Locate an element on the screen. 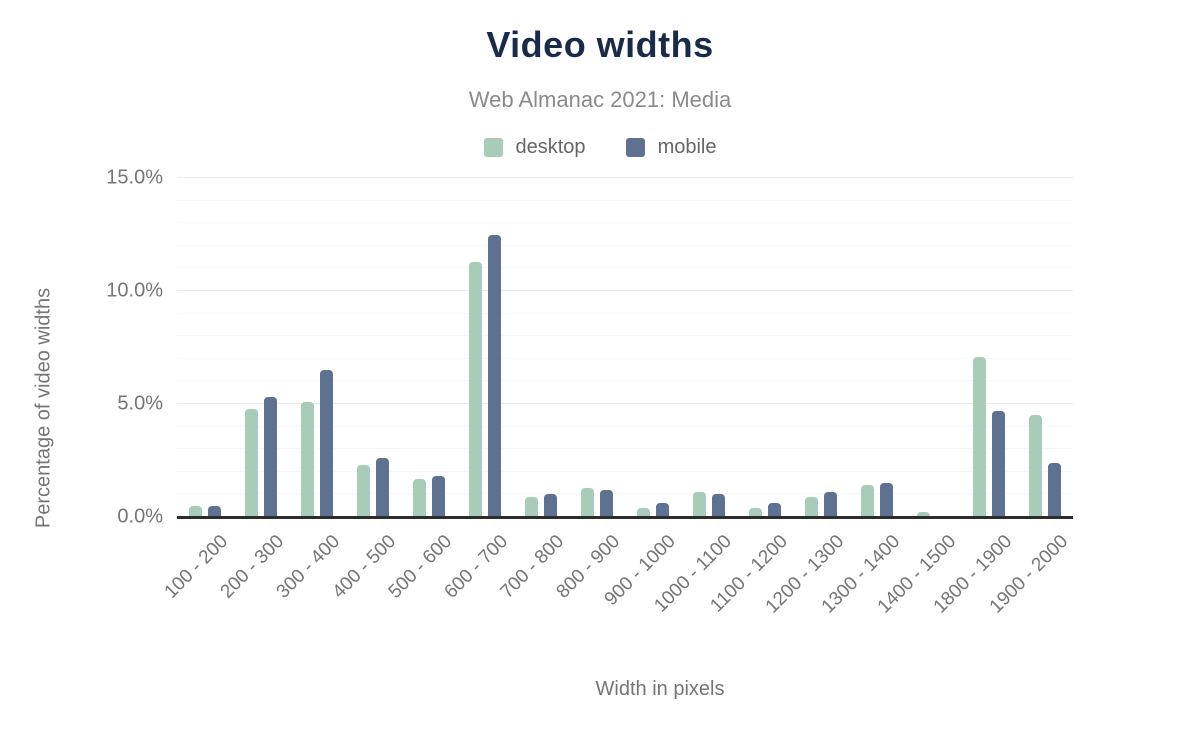 The width and height of the screenshot is (1200, 742). legend-item-desktop: desktop is located at coordinates (534, 147).